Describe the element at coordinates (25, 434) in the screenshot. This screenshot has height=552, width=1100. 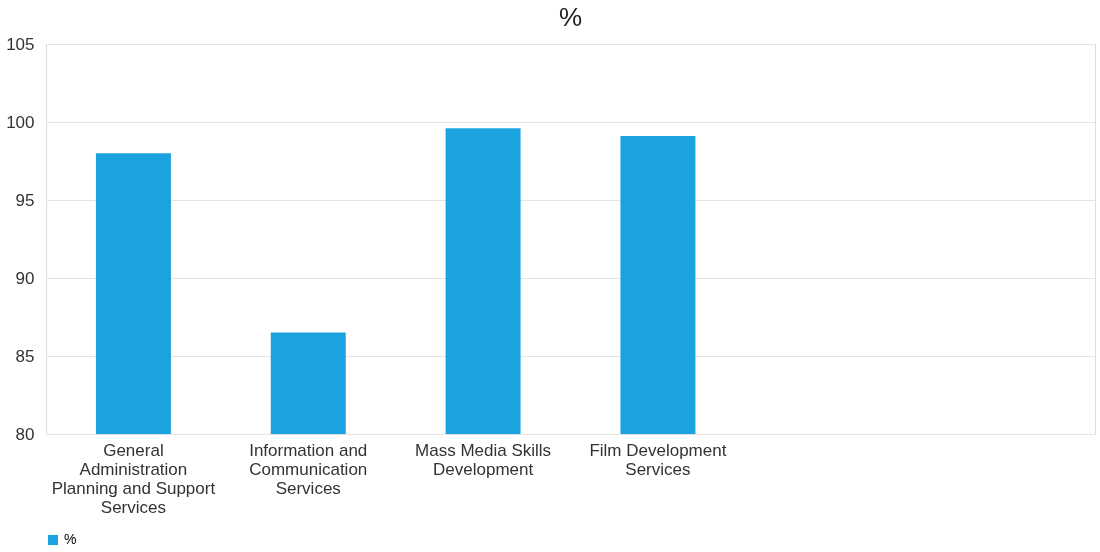
I see `y-tick-label: 80` at that location.